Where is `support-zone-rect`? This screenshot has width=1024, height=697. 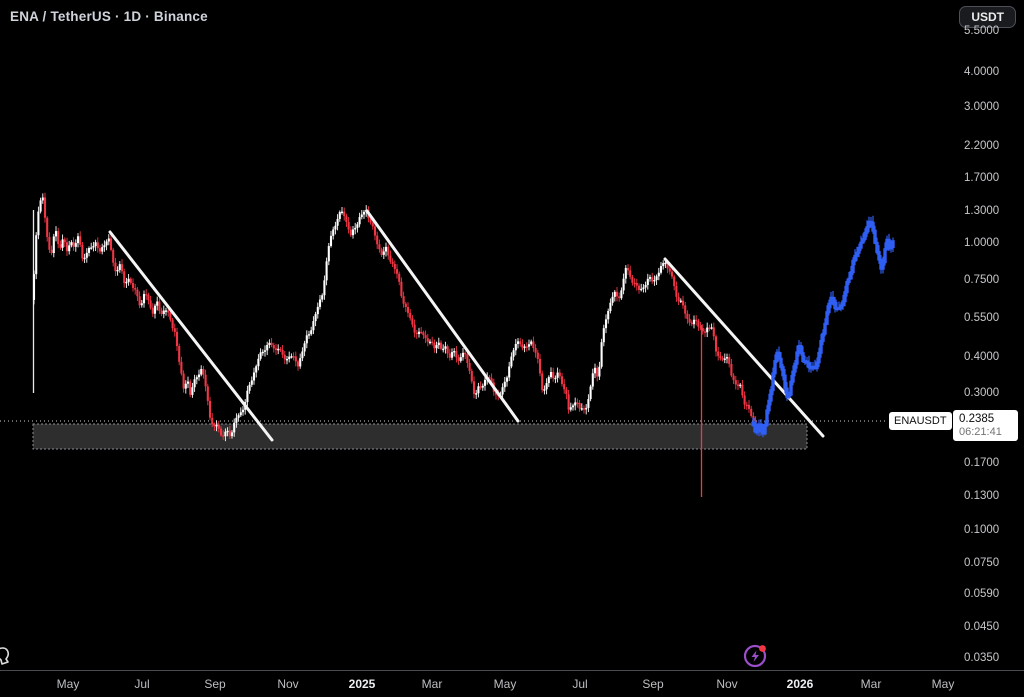
support-zone-rect is located at coordinates (420, 436).